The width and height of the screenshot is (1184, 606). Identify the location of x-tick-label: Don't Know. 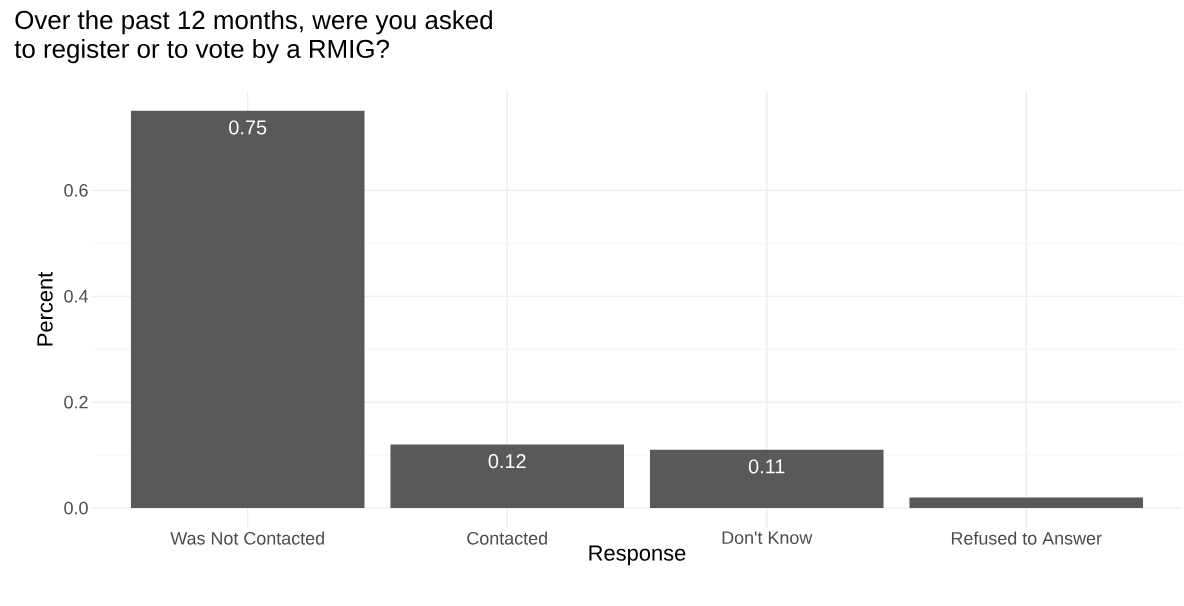
(767, 538).